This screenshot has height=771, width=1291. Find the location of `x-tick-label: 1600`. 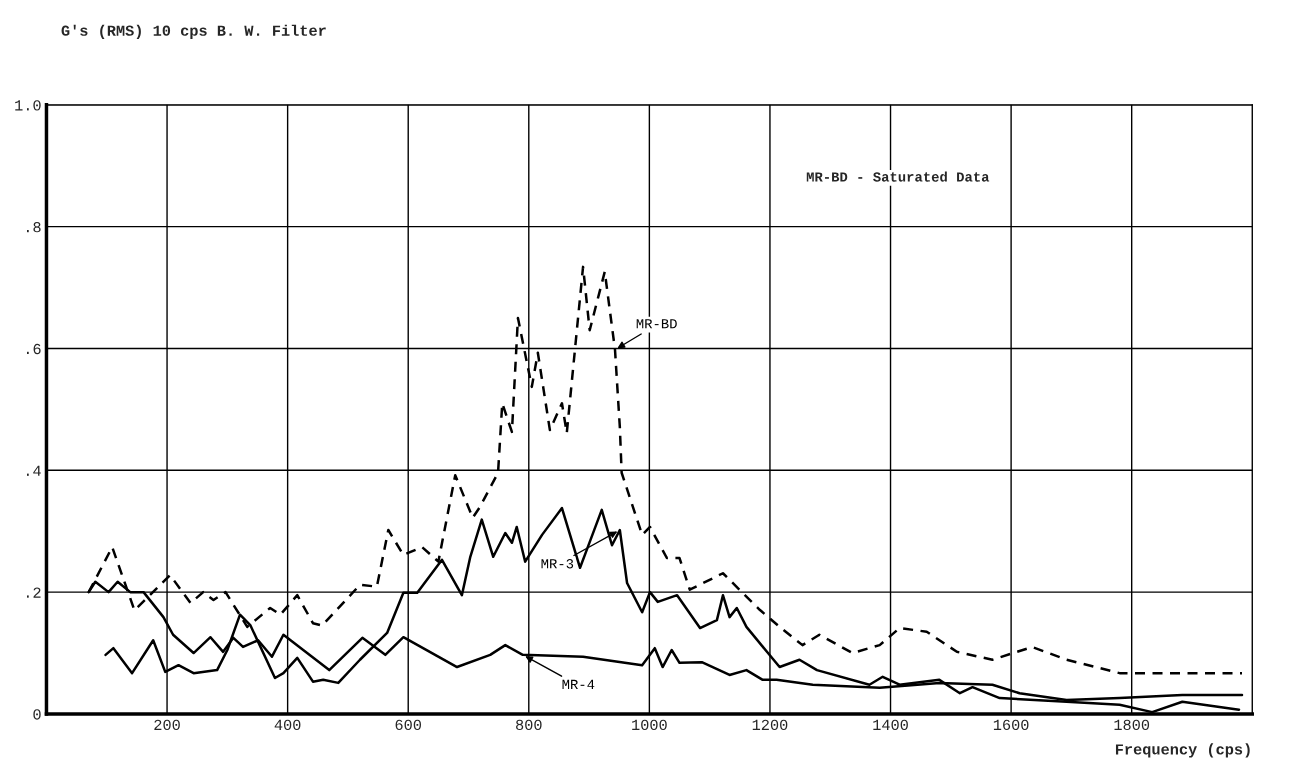

x-tick-label: 1600 is located at coordinates (1011, 725).